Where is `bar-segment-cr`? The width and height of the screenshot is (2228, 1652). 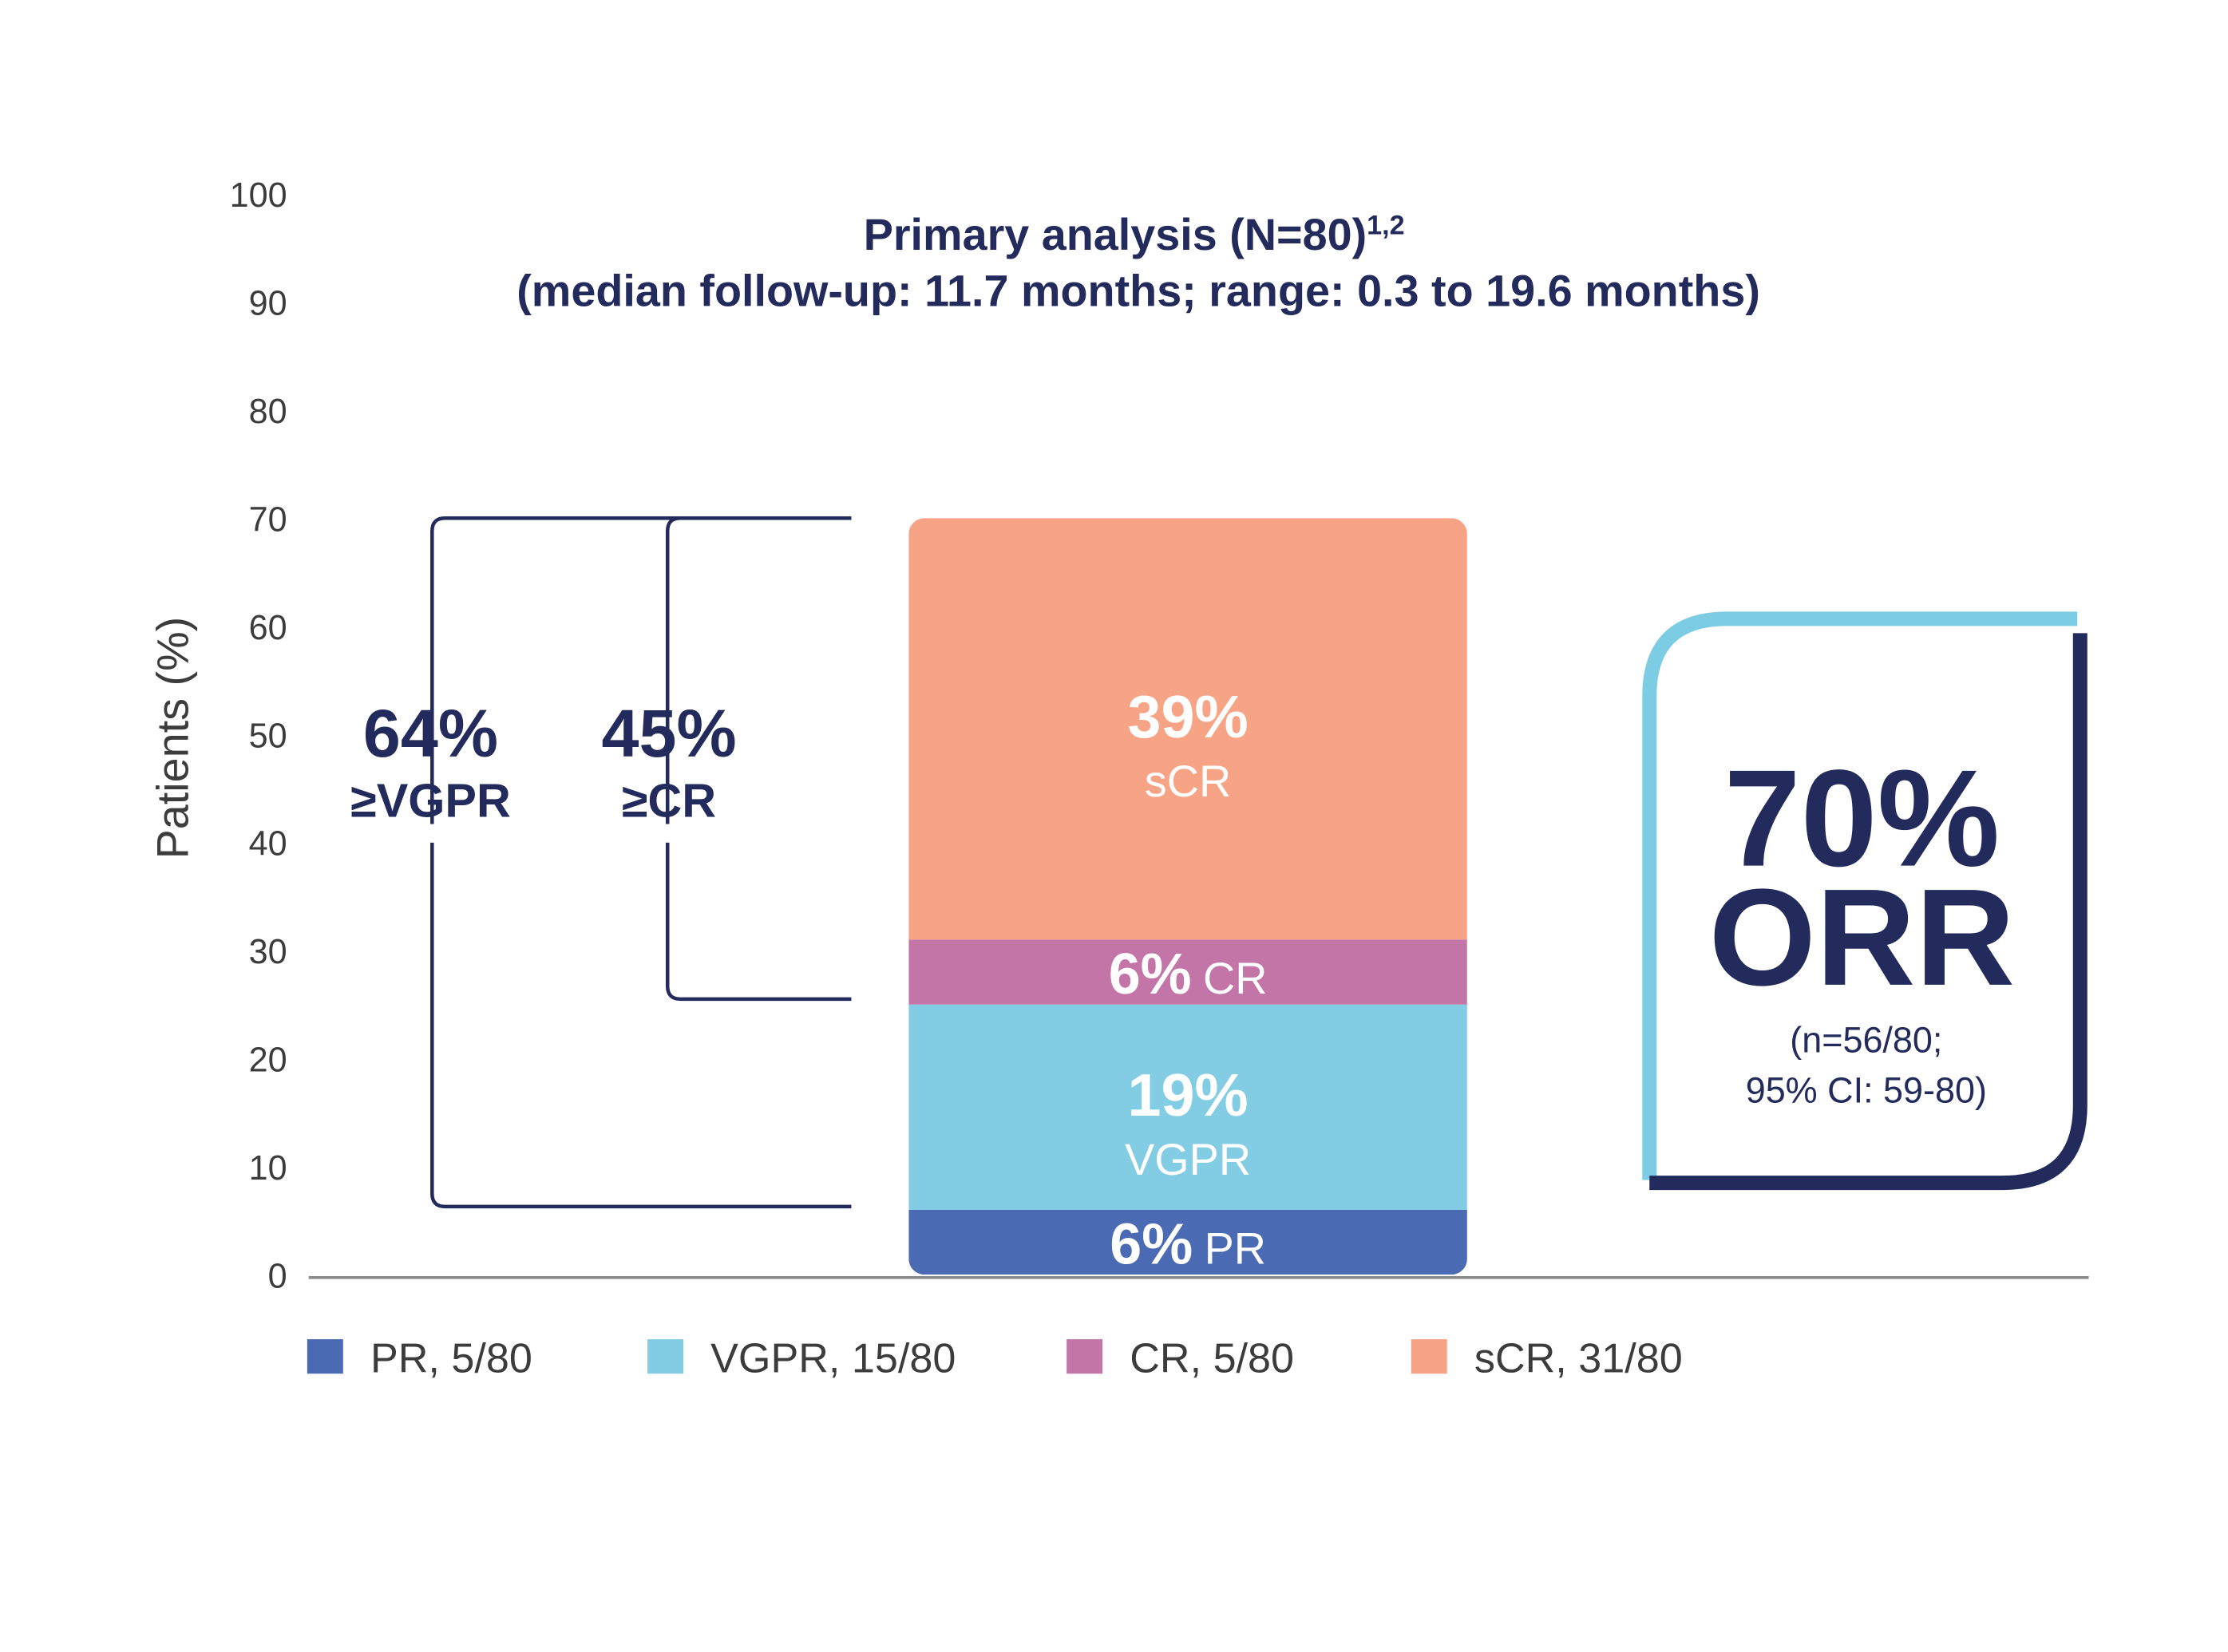
bar-segment-cr is located at coordinates (1187, 972).